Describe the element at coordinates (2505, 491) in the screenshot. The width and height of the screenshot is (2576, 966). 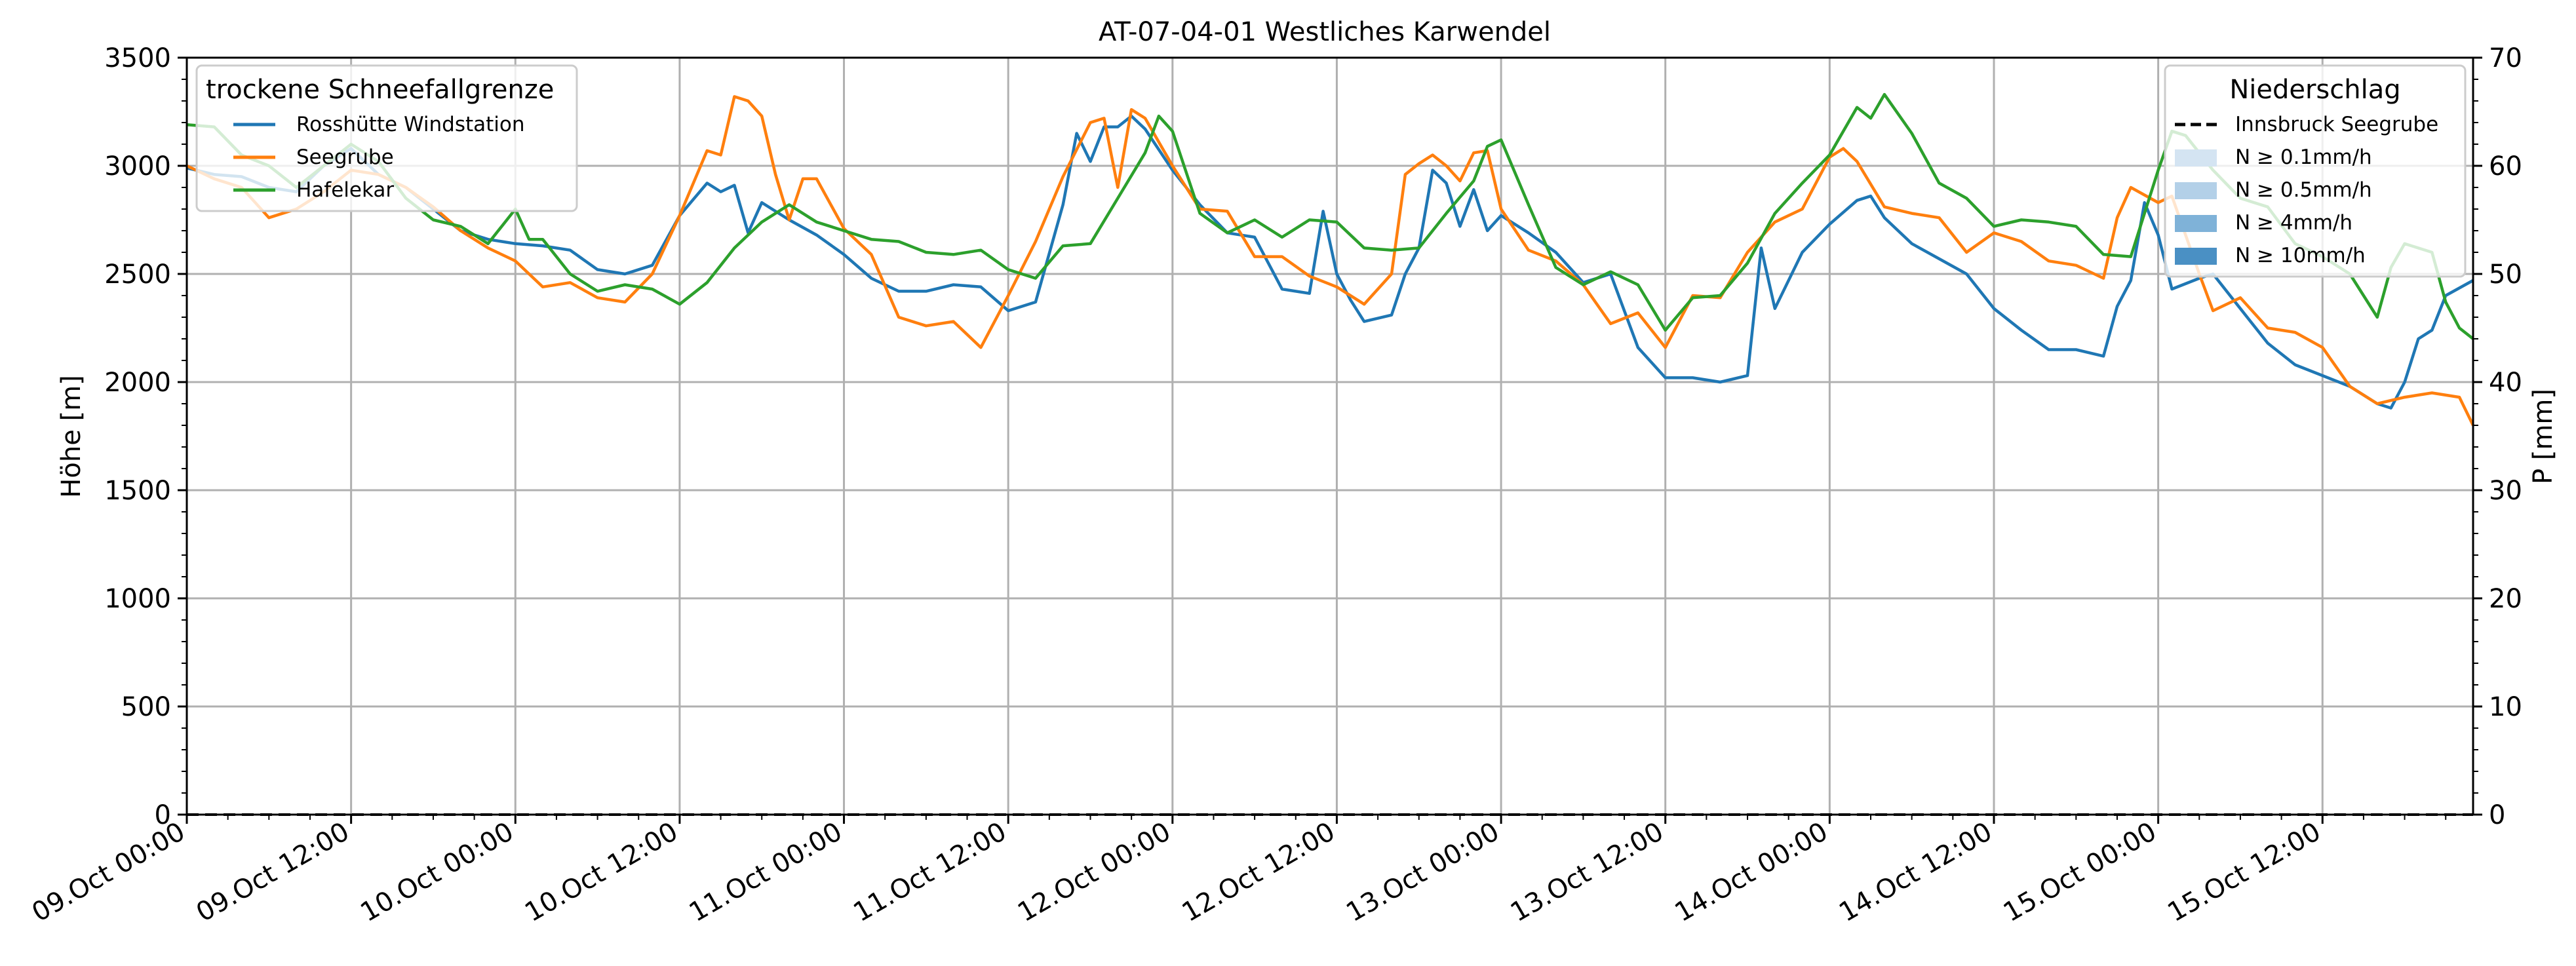
I see `y2-tick-label: 30` at that location.